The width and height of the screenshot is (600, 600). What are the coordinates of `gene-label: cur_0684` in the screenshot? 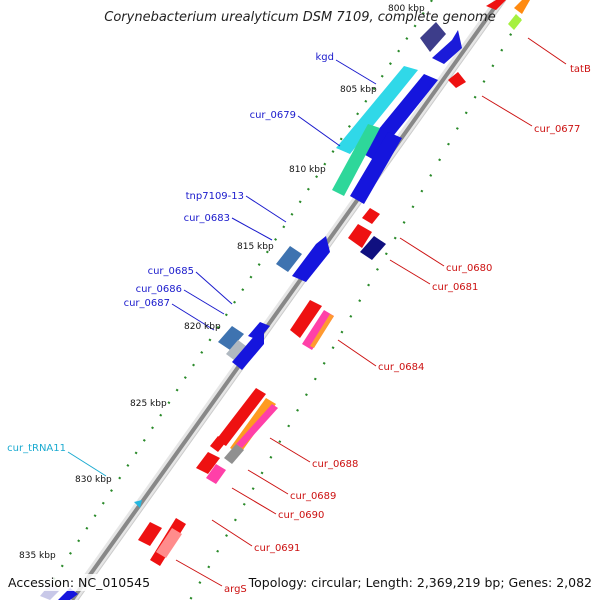 It's located at (401, 367).